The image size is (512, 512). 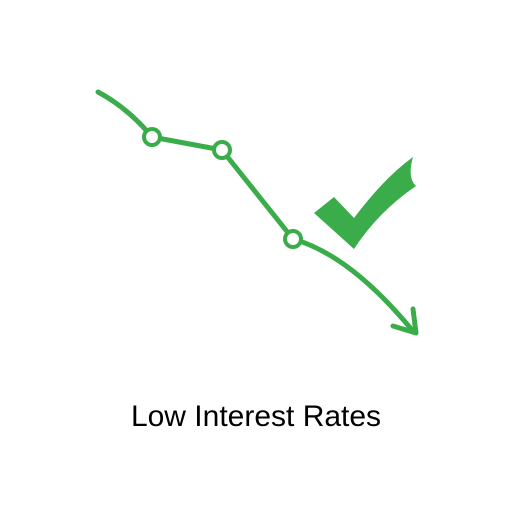 I want to click on arrow-head, so click(x=404, y=321).